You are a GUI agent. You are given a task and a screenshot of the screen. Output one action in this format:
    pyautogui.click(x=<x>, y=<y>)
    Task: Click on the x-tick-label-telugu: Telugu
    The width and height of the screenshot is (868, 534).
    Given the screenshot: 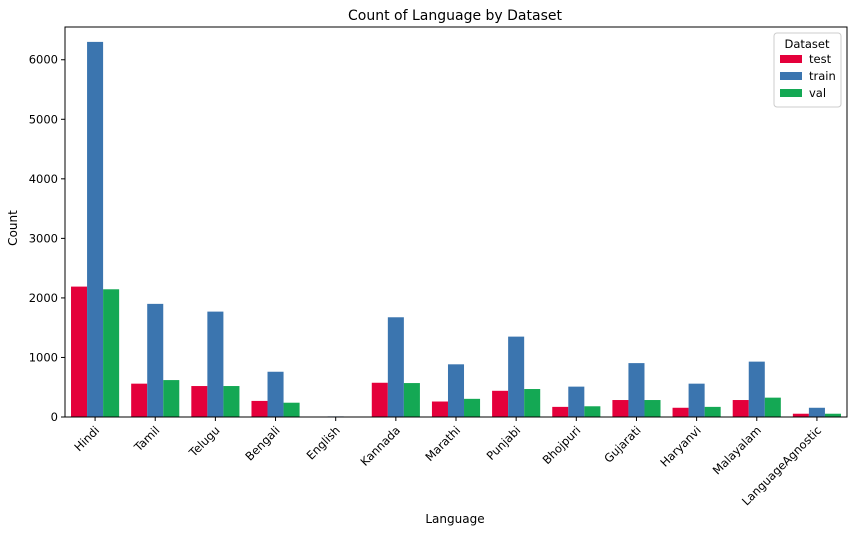 What is the action you would take?
    pyautogui.click(x=204, y=441)
    